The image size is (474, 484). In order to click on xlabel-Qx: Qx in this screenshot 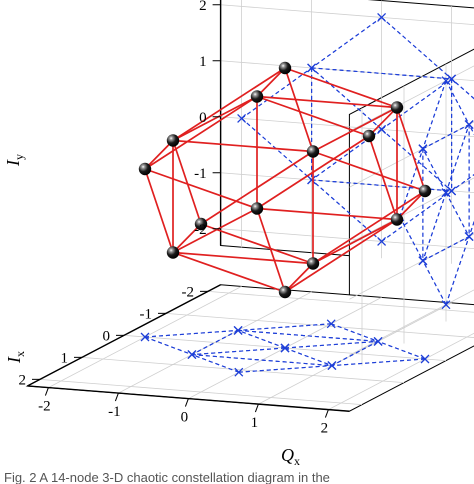, I will do `click(290, 456)`.